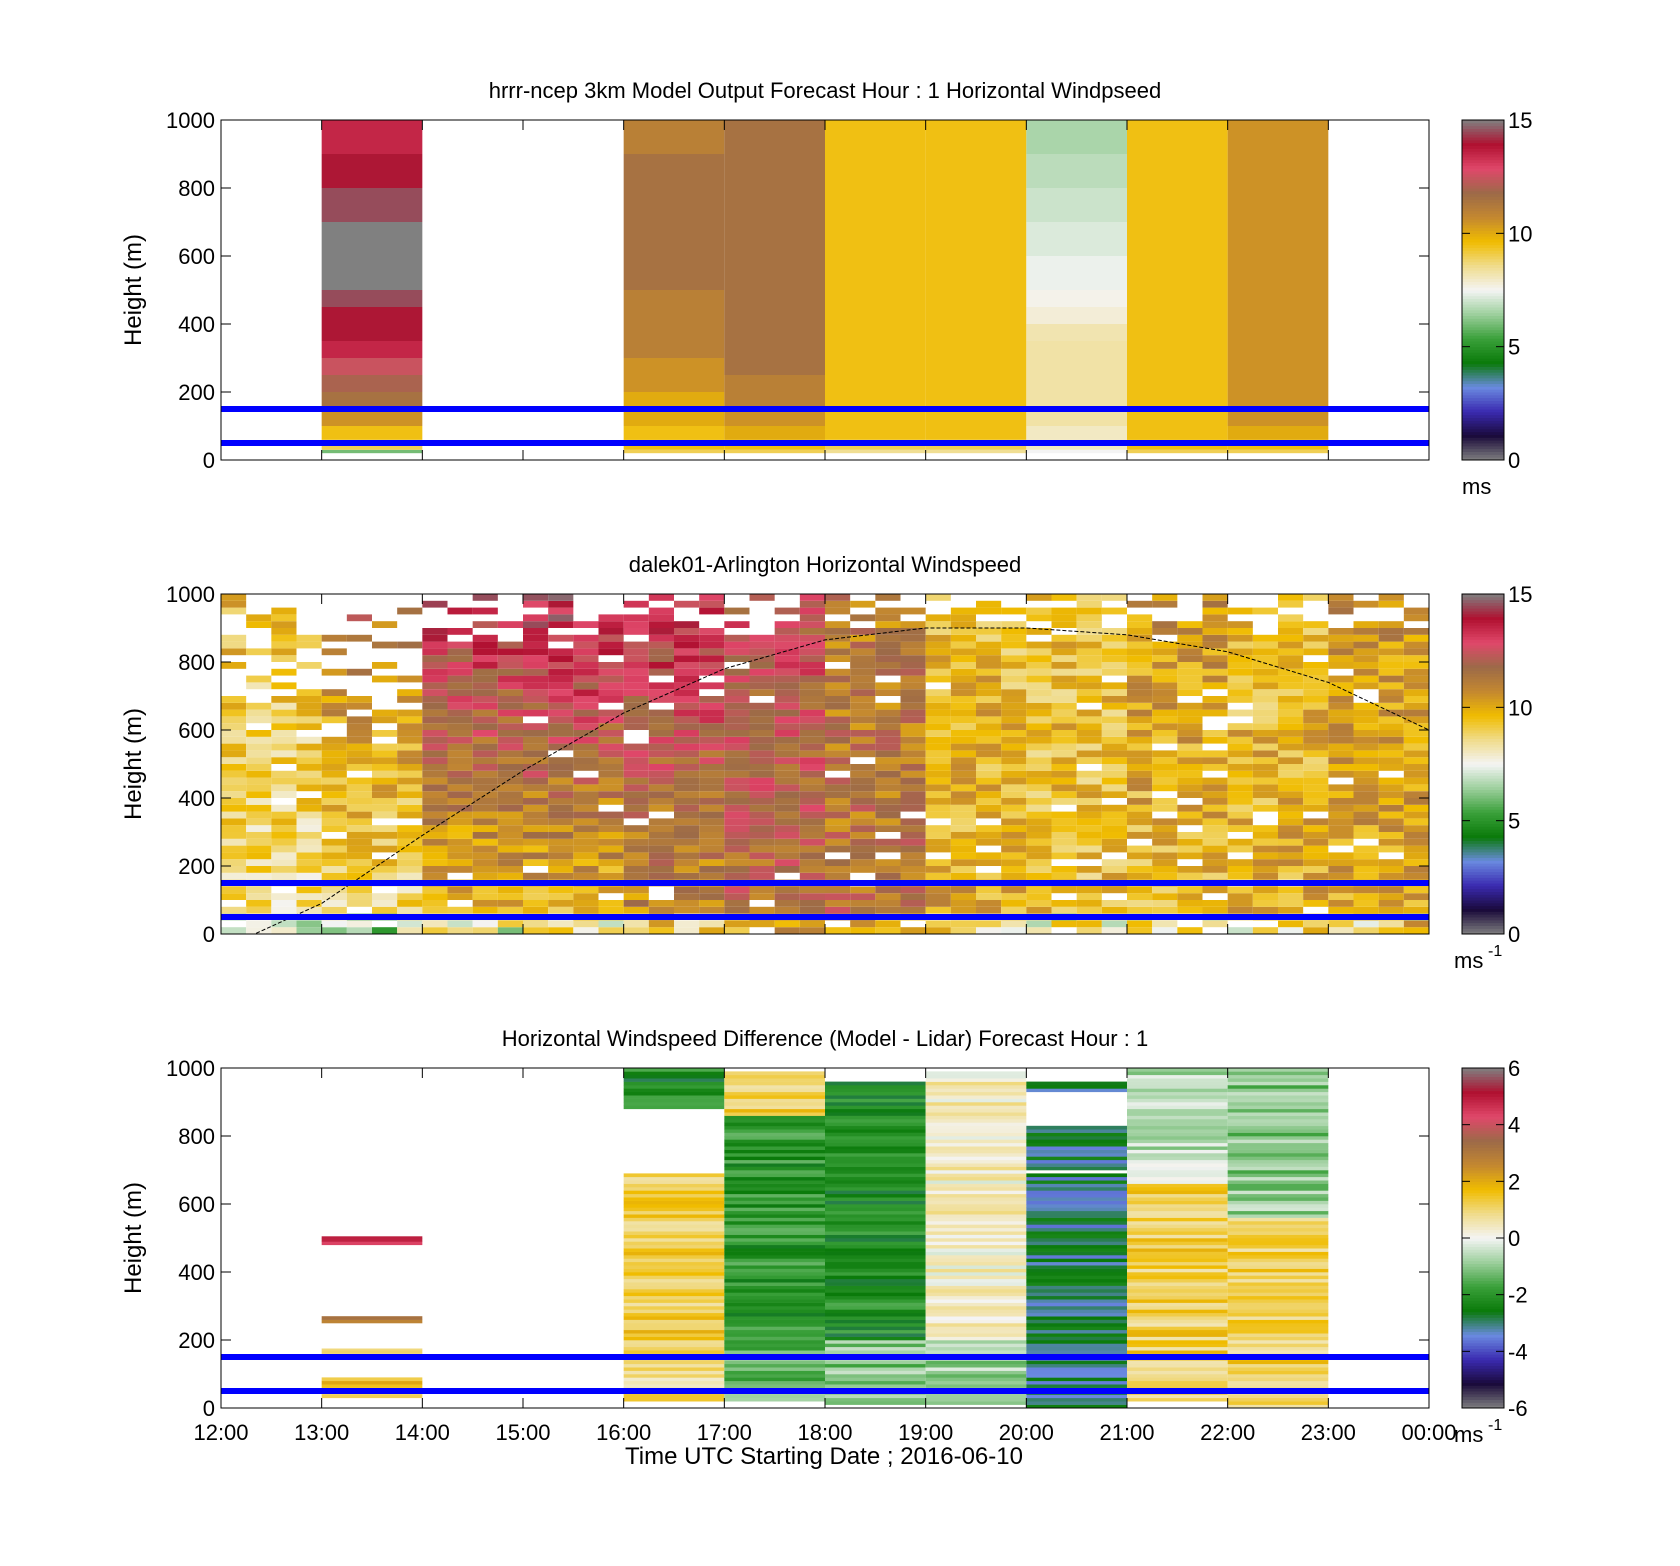 The width and height of the screenshot is (1680, 1566). What do you see at coordinates (1483, 764) in the screenshot?
I see `colorbar-frame` at bounding box center [1483, 764].